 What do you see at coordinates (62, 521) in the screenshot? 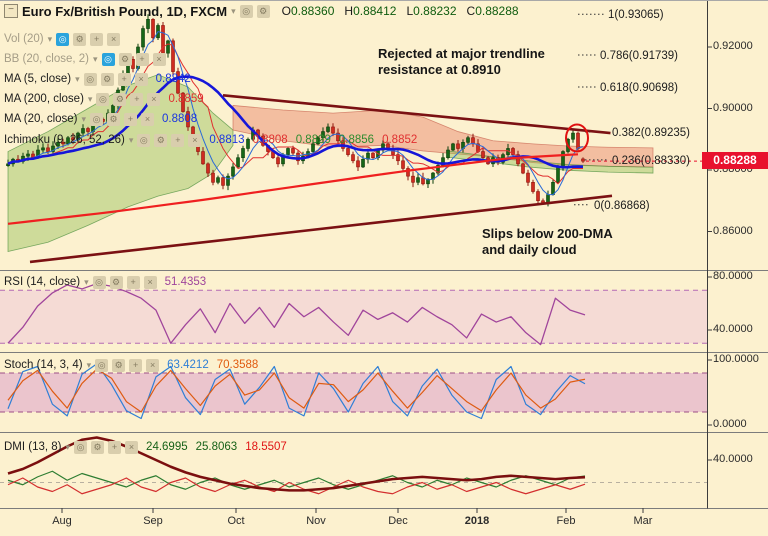
I see `x-axis-month-label: Aug` at bounding box center [62, 521].